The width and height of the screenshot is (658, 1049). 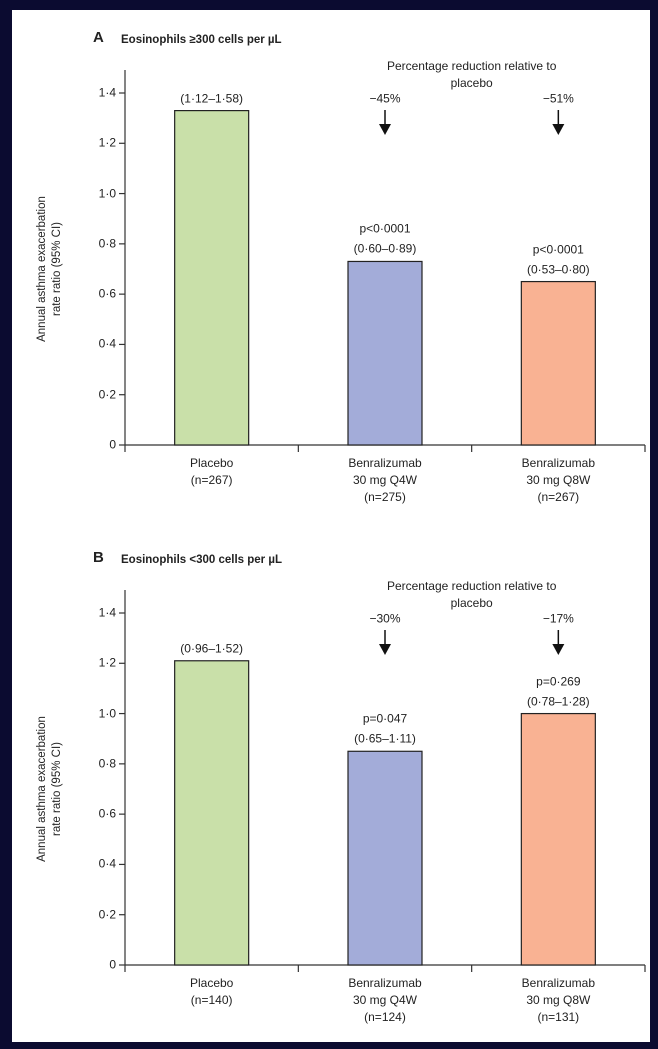 What do you see at coordinates (558, 269) in the screenshot?
I see `bar-note: (0·53–0·80)` at bounding box center [558, 269].